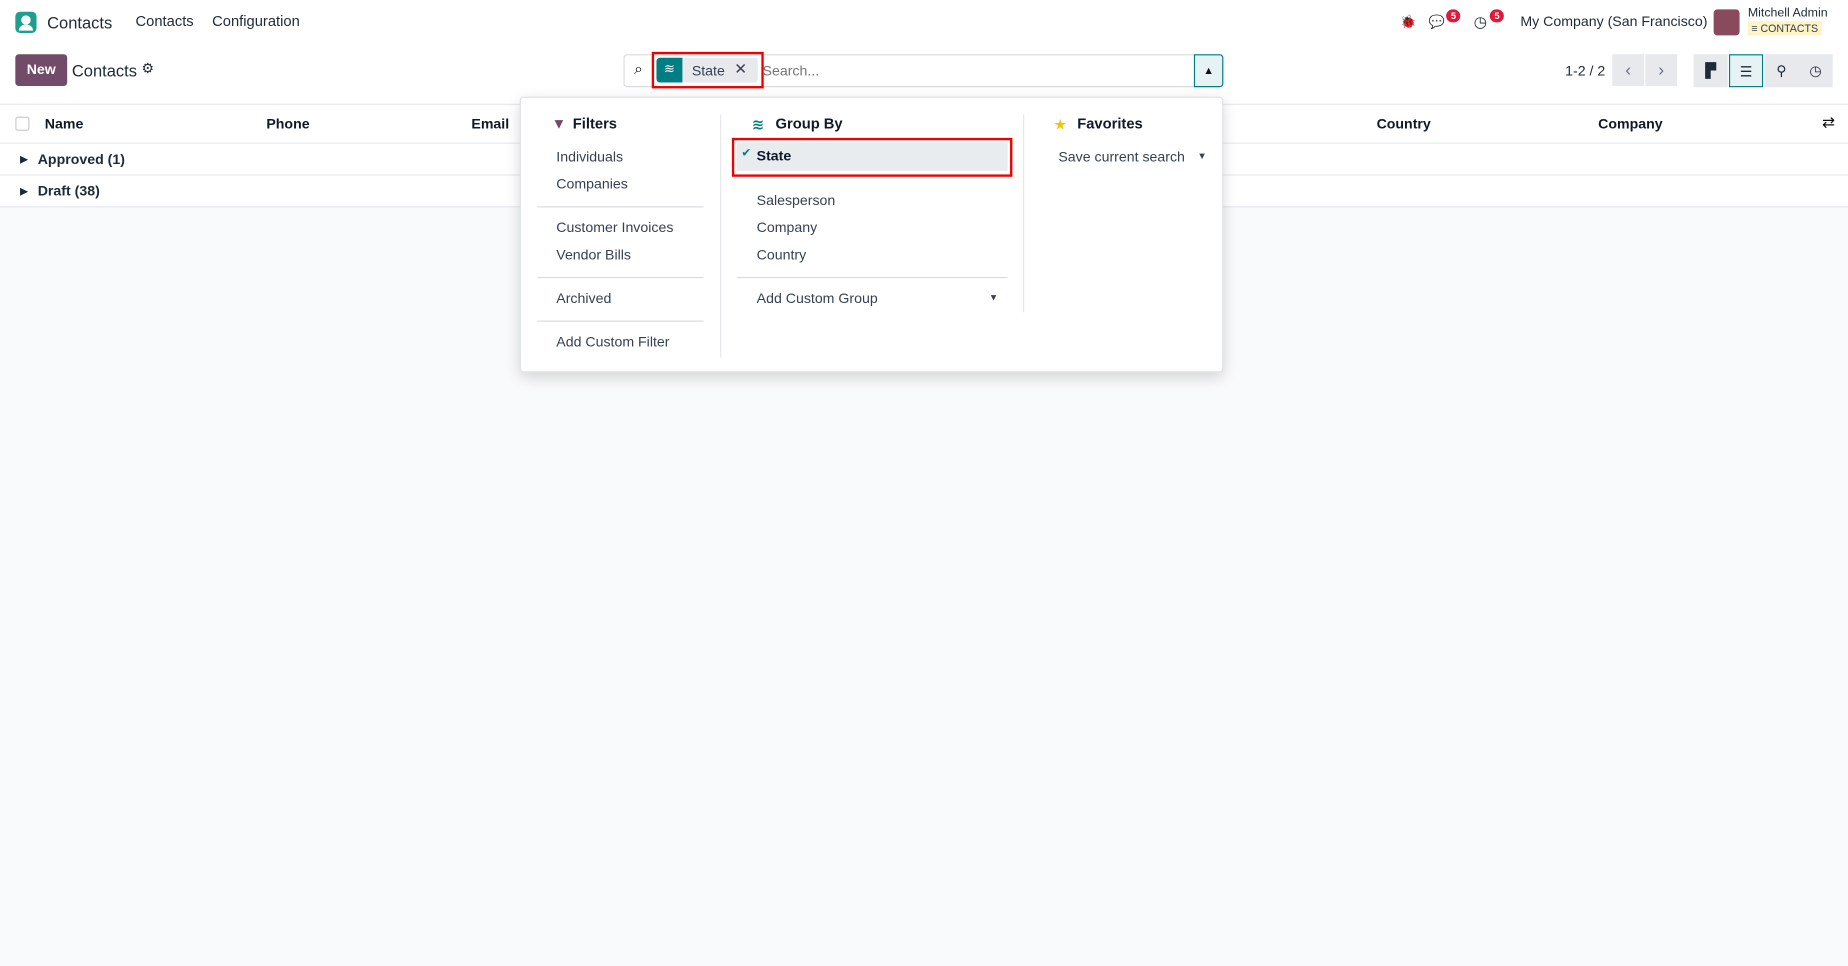 Image resolution: width=1848 pixels, height=966 pixels. I want to click on favorites-title: Favorites, so click(1110, 123).